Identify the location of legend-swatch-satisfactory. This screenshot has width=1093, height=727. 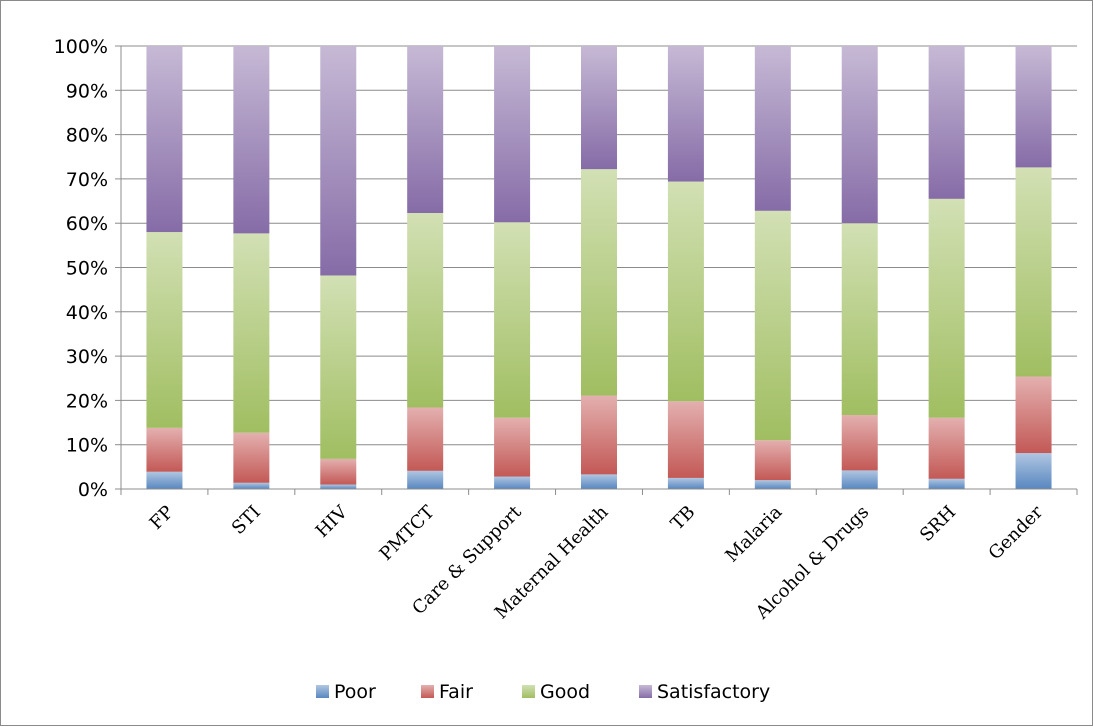
(645, 691).